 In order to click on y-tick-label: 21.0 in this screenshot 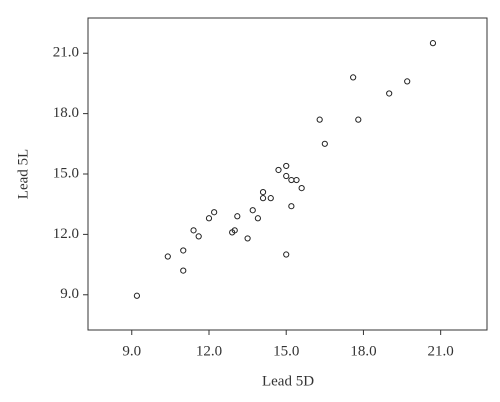, I will do `click(66, 53)`.